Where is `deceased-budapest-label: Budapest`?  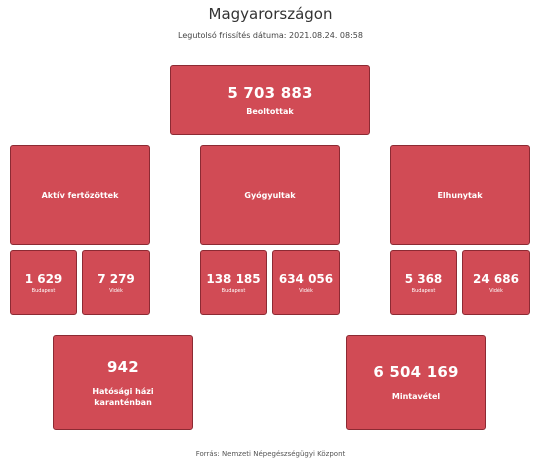 deceased-budapest-label: Budapest is located at coordinates (423, 290).